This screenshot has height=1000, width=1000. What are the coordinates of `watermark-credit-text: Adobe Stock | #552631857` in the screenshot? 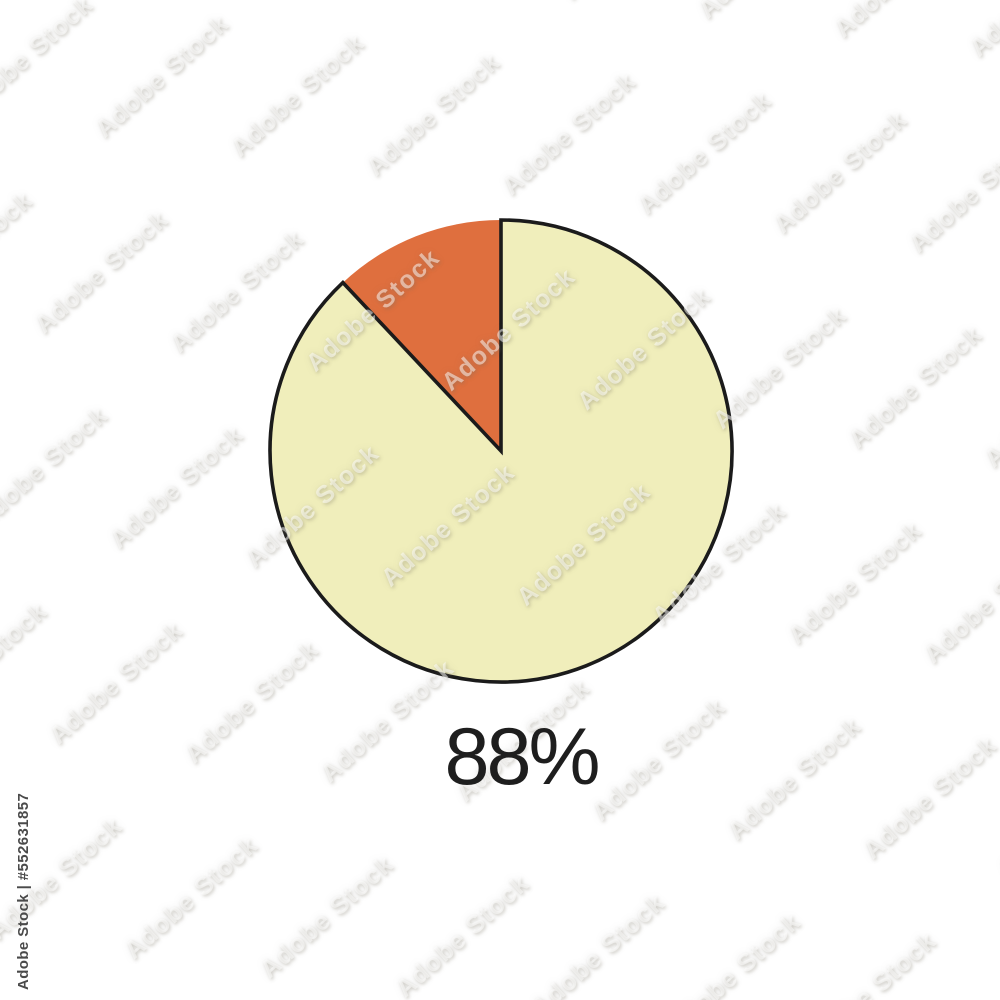 It's located at (23, 891).